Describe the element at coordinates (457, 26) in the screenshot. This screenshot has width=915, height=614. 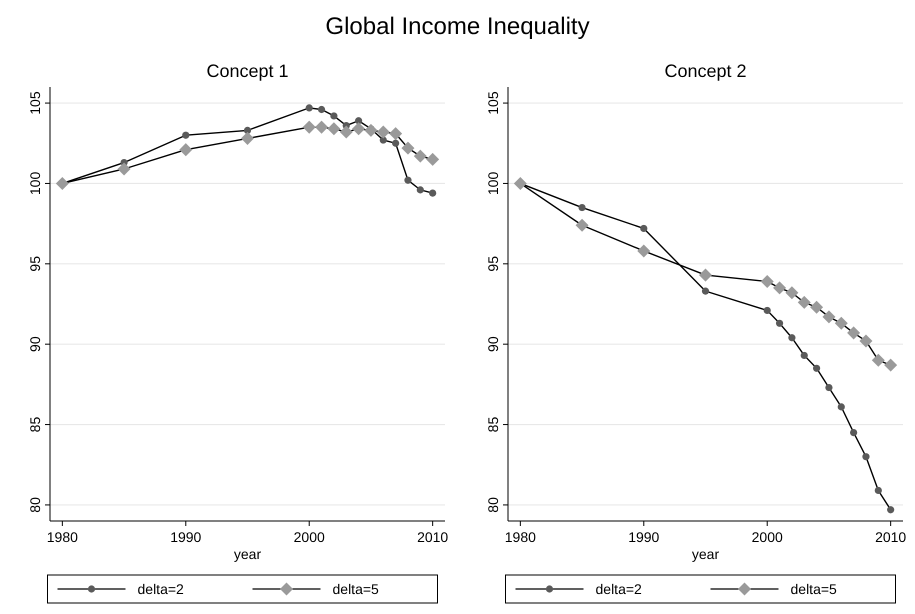
I see `text: Global Income Inequality` at that location.